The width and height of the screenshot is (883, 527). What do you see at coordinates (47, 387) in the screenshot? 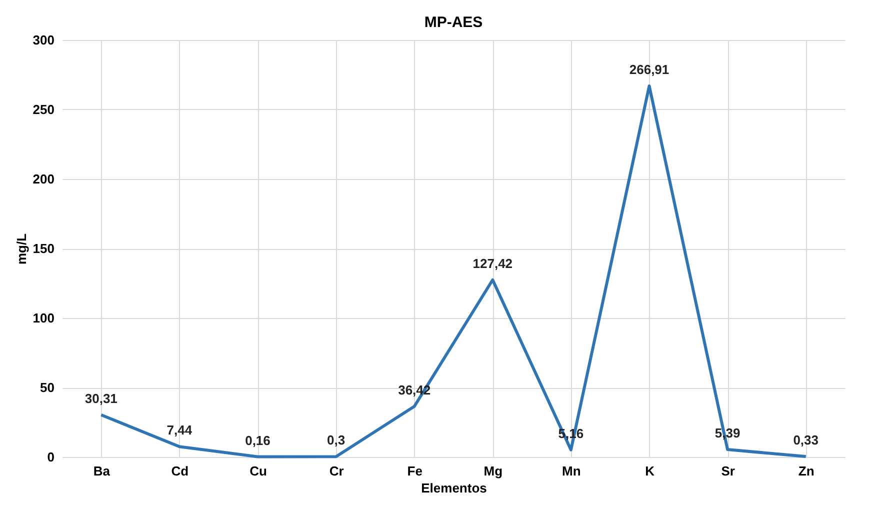
I see `y-tick-label: 50` at bounding box center [47, 387].